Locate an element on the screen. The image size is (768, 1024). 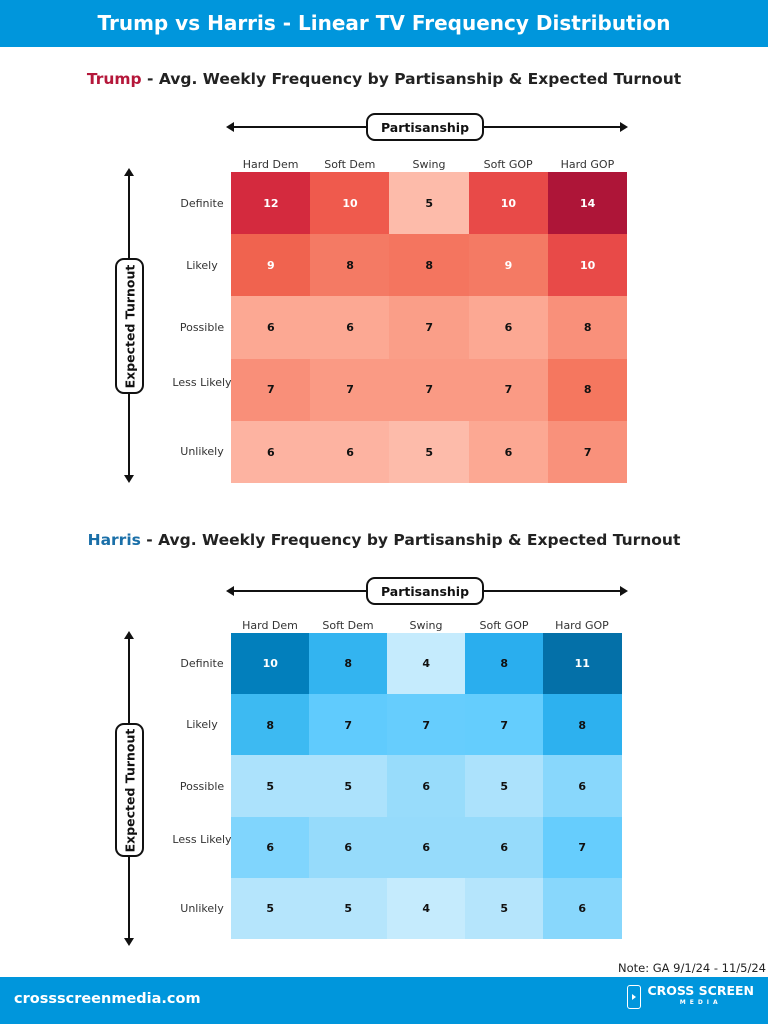
heatmap-cell: 14 is located at coordinates (587, 203).